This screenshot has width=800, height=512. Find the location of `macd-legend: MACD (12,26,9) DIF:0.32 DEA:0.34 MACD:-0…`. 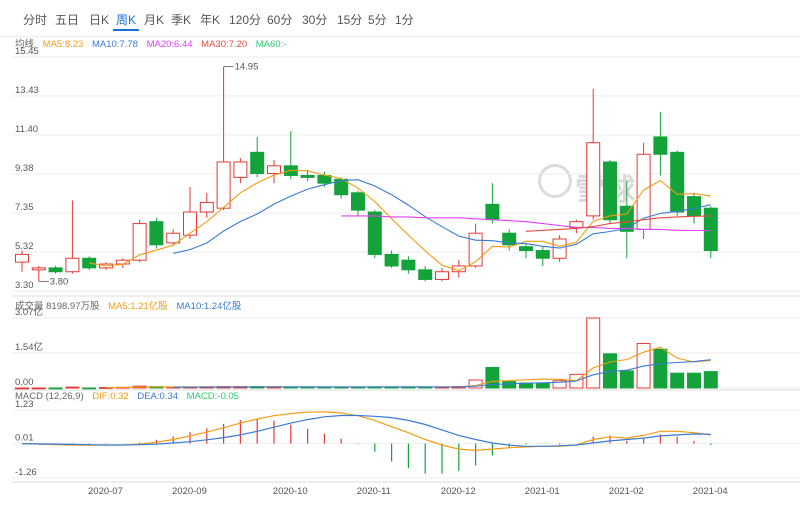

macd-legend: MACD (12,26,9) DIF:0.32 DEA:0.34 MACD:-0… is located at coordinates (130, 396).